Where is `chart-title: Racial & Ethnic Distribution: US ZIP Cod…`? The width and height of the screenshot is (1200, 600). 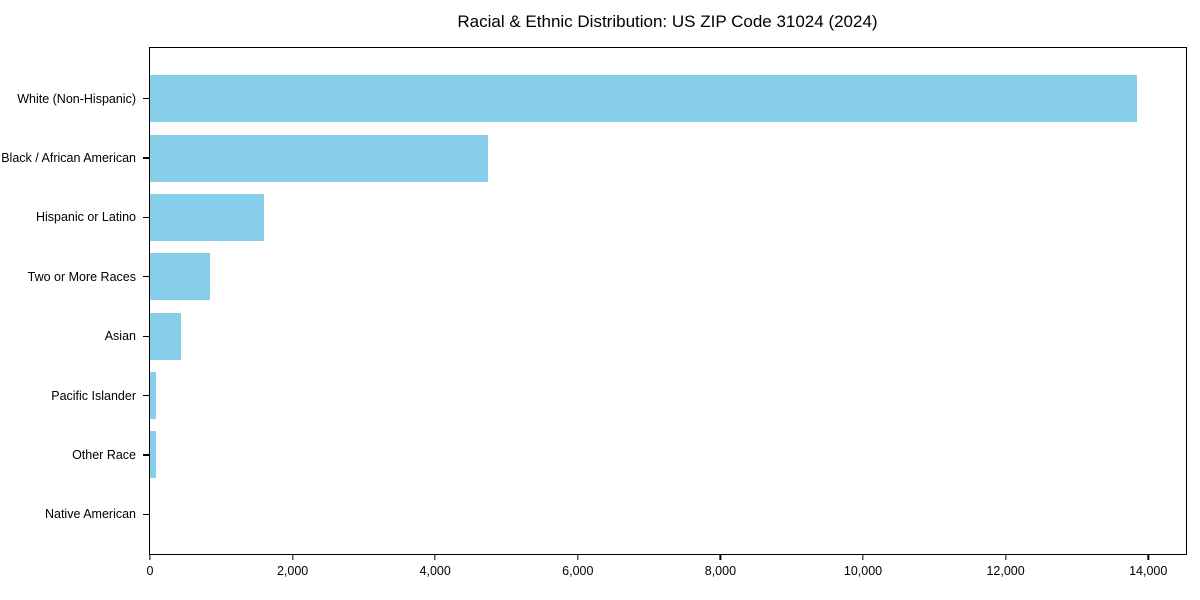
chart-title: Racial & Ethnic Distribution: US ZIP Cod… is located at coordinates (667, 21).